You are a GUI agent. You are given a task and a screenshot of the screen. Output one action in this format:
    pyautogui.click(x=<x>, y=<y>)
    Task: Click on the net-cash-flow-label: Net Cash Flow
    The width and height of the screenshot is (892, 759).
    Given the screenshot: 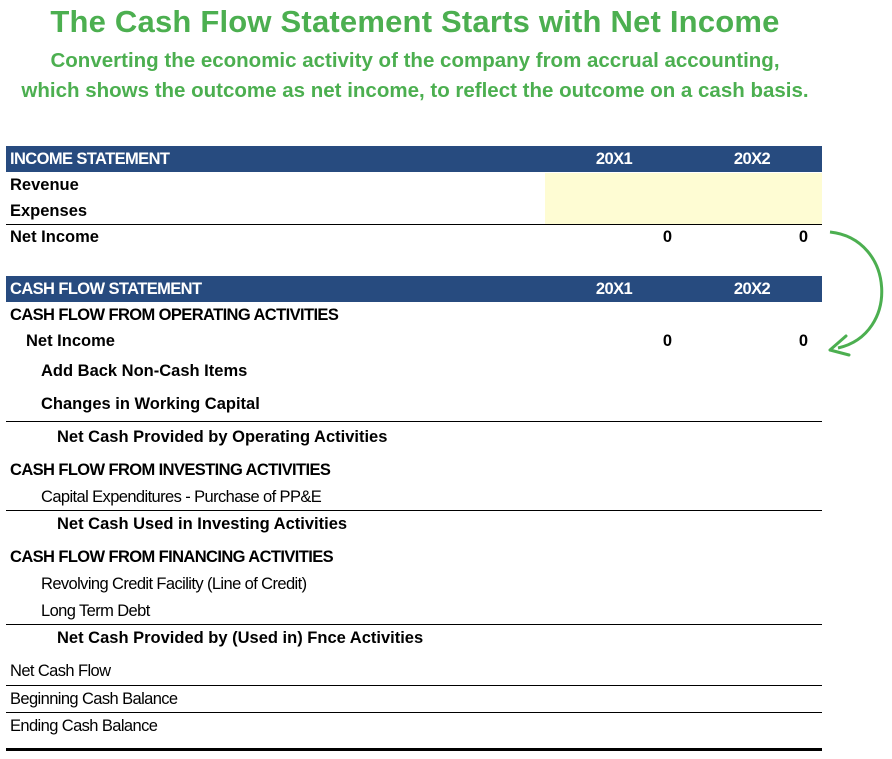 What is the action you would take?
    pyautogui.click(x=60, y=671)
    